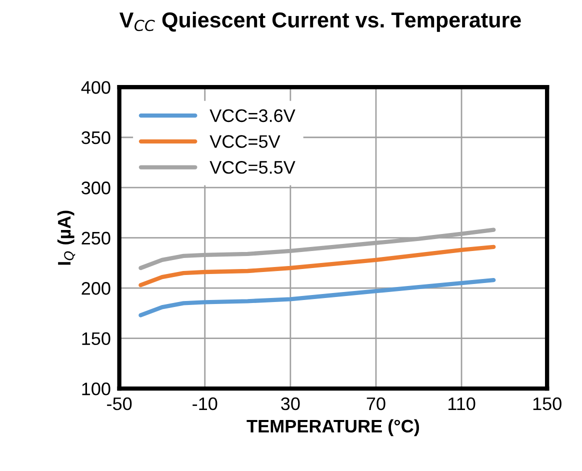 The height and width of the screenshot is (471, 582). I want to click on legend-label: VCC=5.5V, so click(253, 167).